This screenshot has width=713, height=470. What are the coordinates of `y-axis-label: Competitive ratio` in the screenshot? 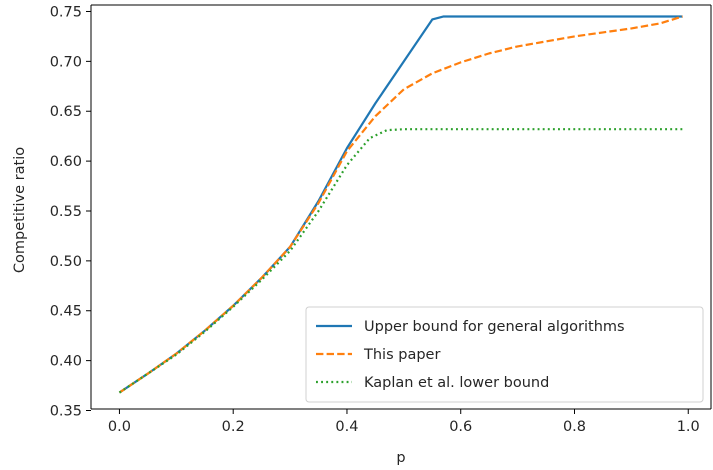 It's located at (20, 210).